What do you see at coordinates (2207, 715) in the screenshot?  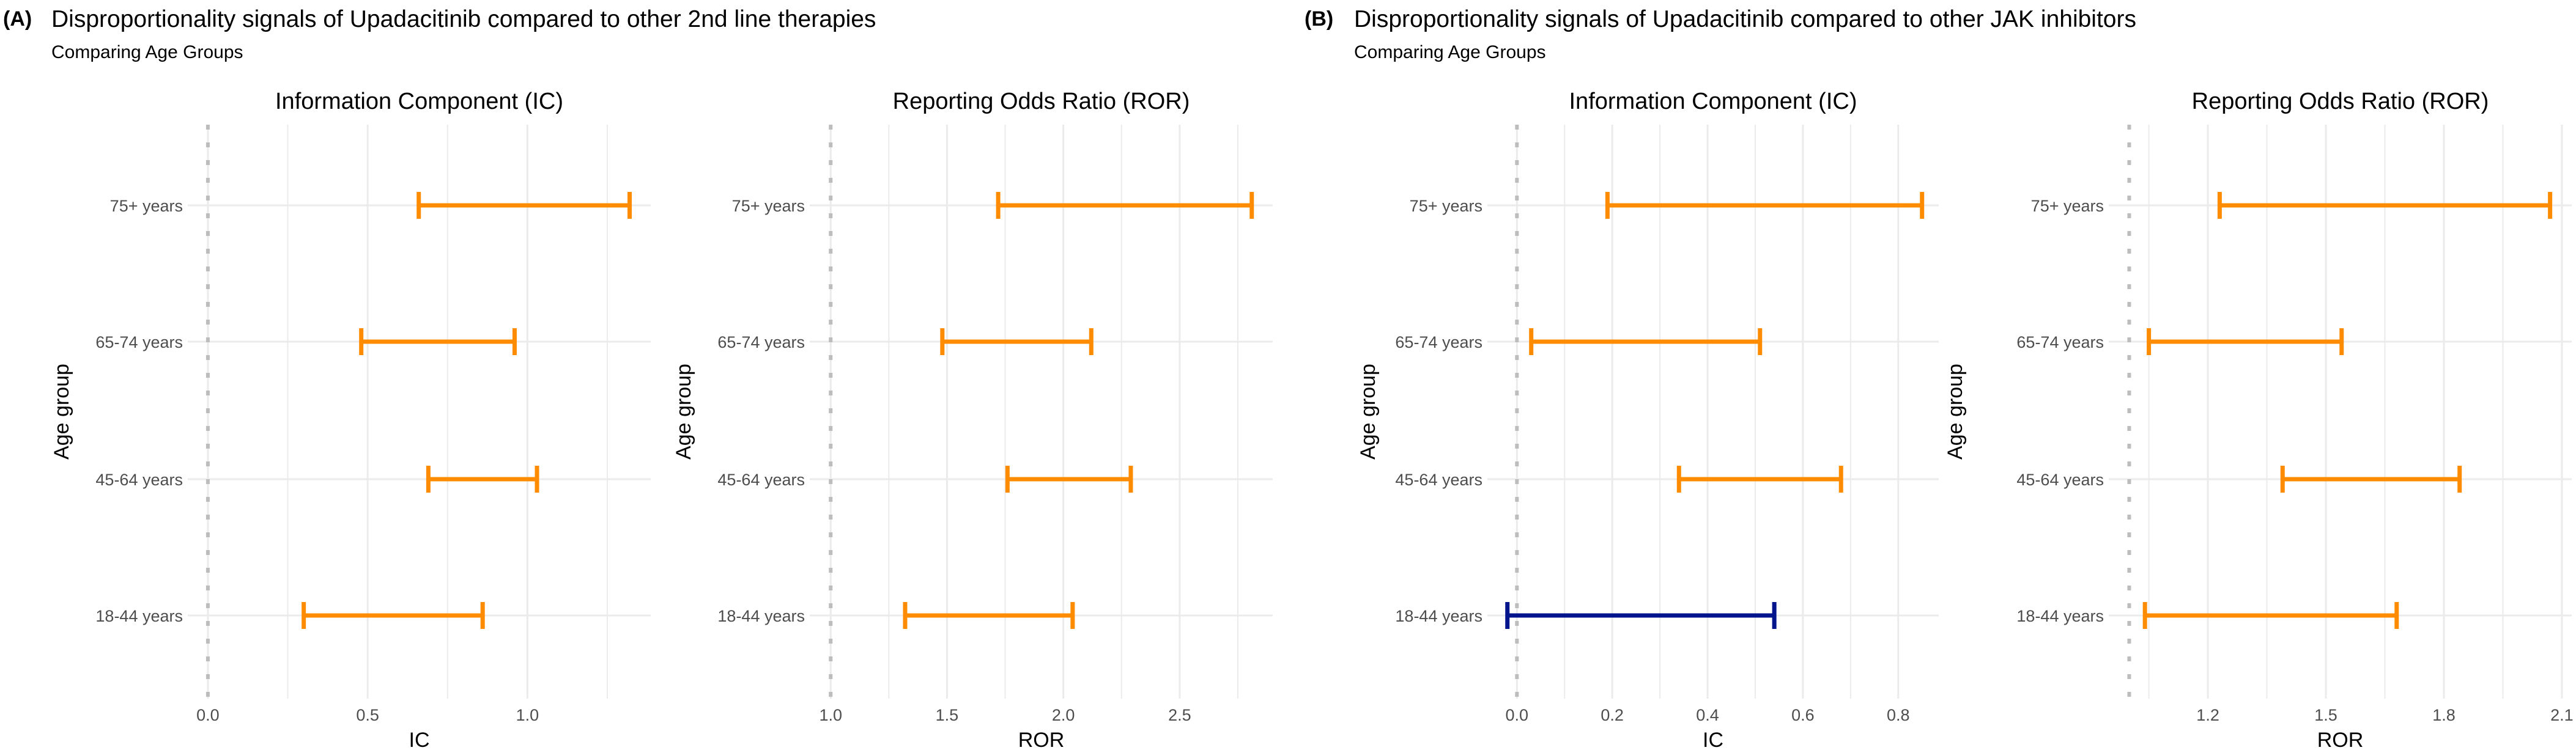 I see `x-tick-label: 1.2` at bounding box center [2207, 715].